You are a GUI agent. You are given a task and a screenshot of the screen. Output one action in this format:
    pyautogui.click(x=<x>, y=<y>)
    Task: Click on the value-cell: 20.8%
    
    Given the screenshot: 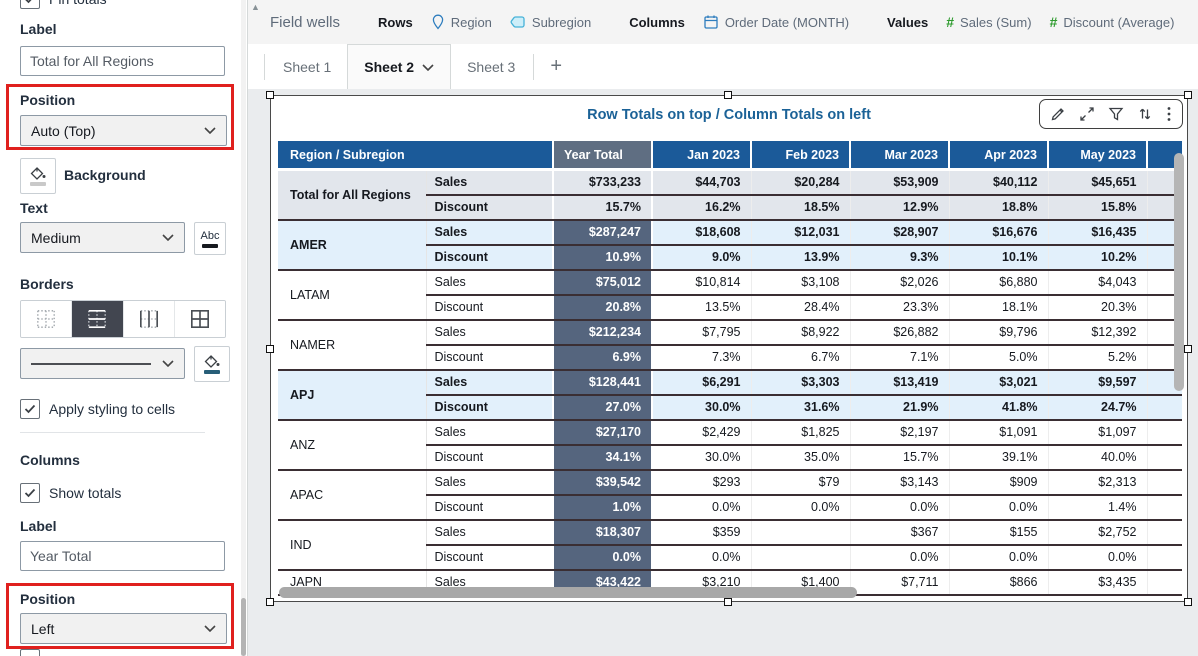 What is the action you would take?
    pyautogui.click(x=602, y=307)
    